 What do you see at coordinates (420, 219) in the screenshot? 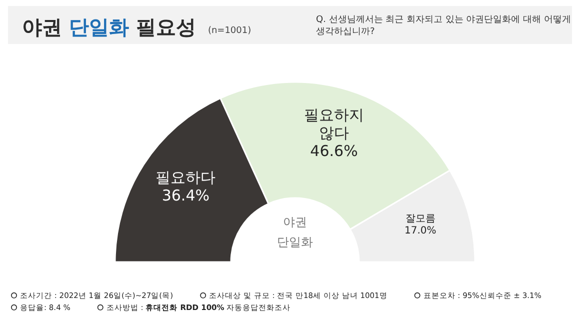
I see `slice-label: 잘모름` at bounding box center [420, 219].